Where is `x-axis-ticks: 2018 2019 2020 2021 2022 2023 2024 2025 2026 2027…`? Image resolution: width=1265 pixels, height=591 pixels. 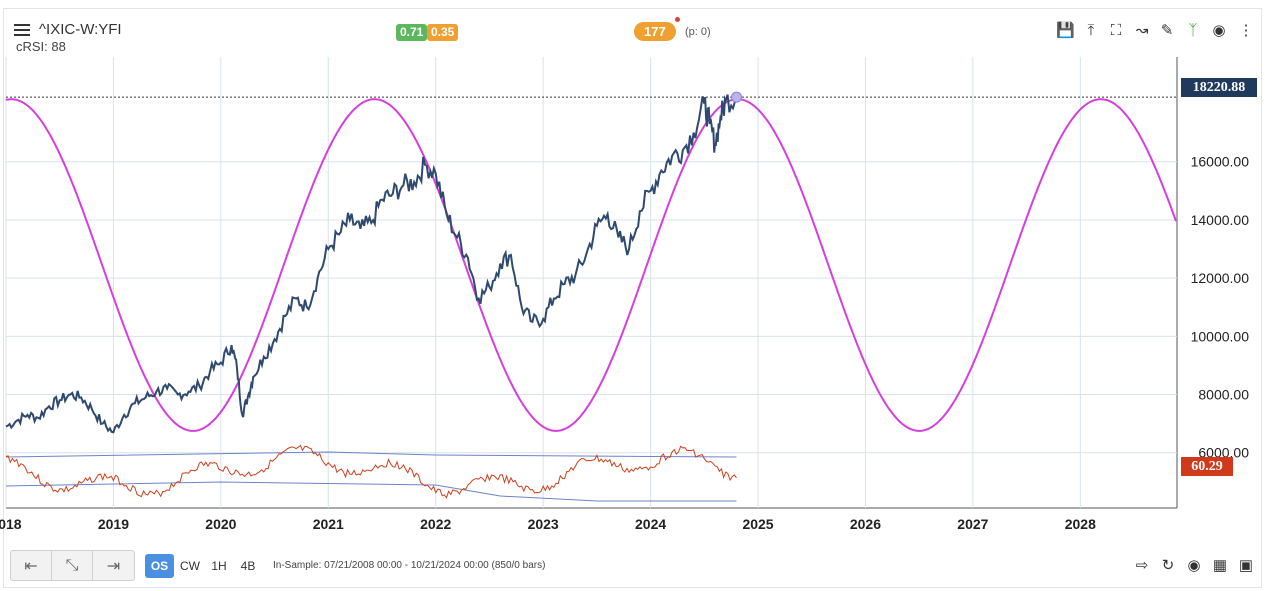
x-axis-ticks: 2018 2019 2020 2021 2022 2023 2024 2025 2026 2027… is located at coordinates (548, 524).